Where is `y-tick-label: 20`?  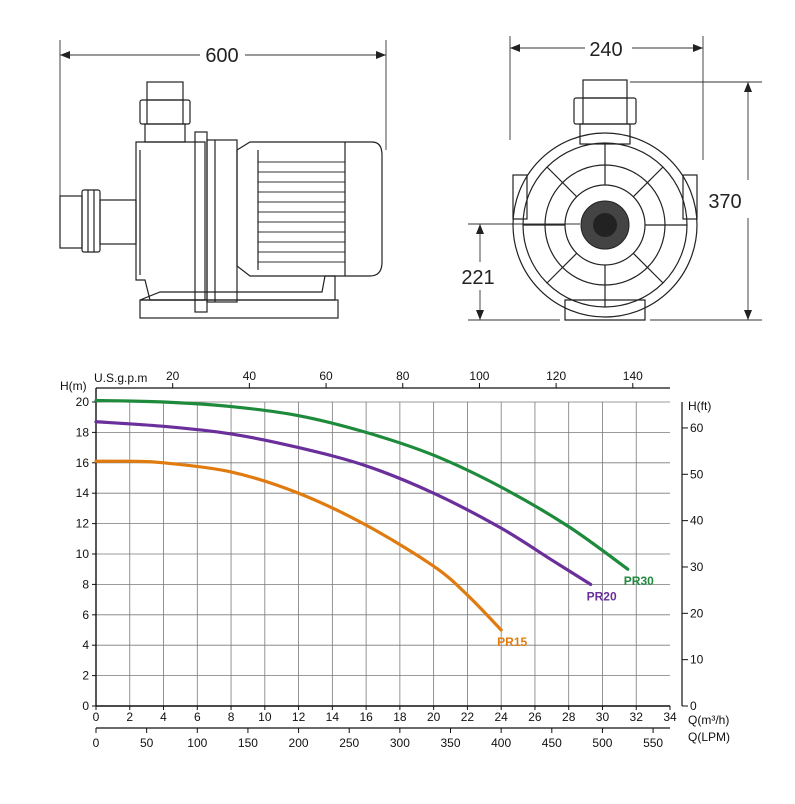
y-tick-label: 20 is located at coordinates (83, 402).